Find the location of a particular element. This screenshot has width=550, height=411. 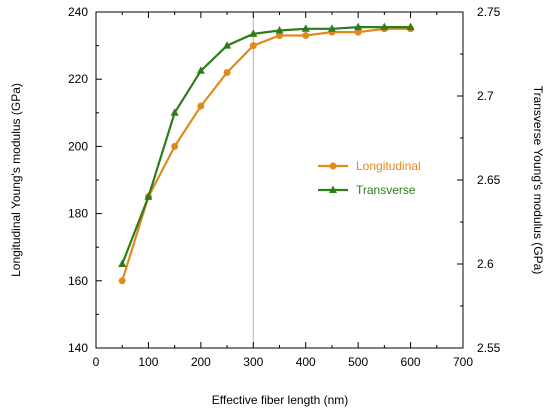

y-left-tick-label: 160 is located at coordinates (78, 281).